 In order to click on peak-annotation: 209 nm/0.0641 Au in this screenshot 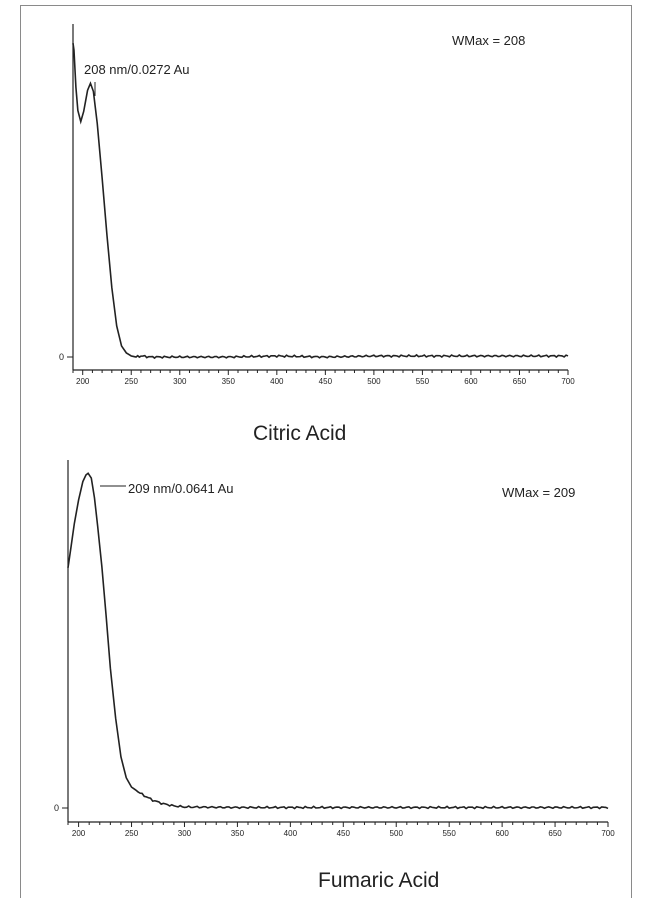, I will do `click(181, 488)`.